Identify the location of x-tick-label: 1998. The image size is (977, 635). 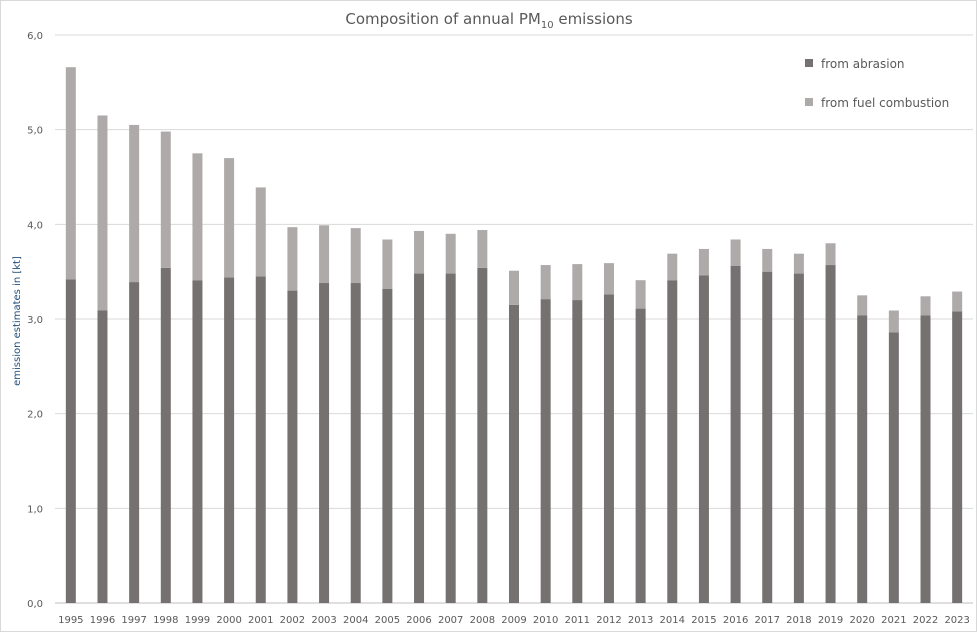
(165, 620).